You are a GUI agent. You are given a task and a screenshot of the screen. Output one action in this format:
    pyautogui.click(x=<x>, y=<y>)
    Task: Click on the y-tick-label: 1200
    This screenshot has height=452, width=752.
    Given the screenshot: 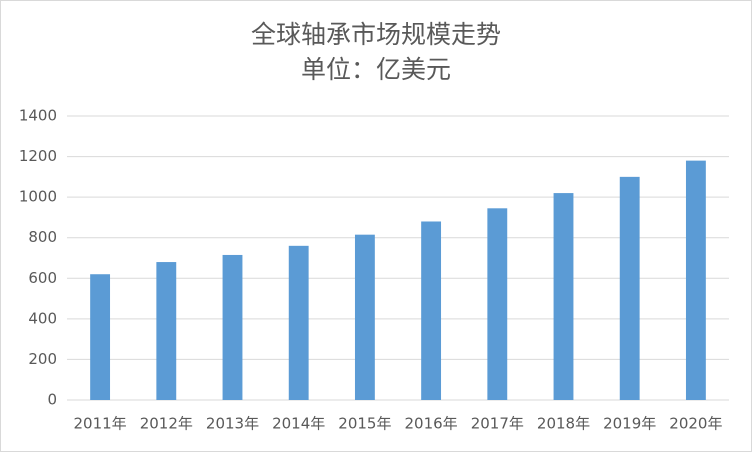 What is the action you would take?
    pyautogui.click(x=38, y=156)
    